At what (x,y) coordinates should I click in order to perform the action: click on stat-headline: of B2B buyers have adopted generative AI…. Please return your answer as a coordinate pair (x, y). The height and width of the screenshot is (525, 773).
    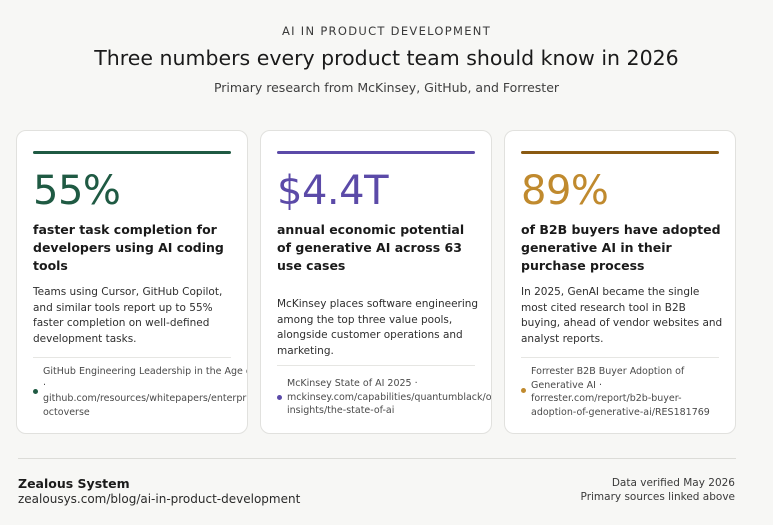
    Looking at the image, I should click on (621, 247).